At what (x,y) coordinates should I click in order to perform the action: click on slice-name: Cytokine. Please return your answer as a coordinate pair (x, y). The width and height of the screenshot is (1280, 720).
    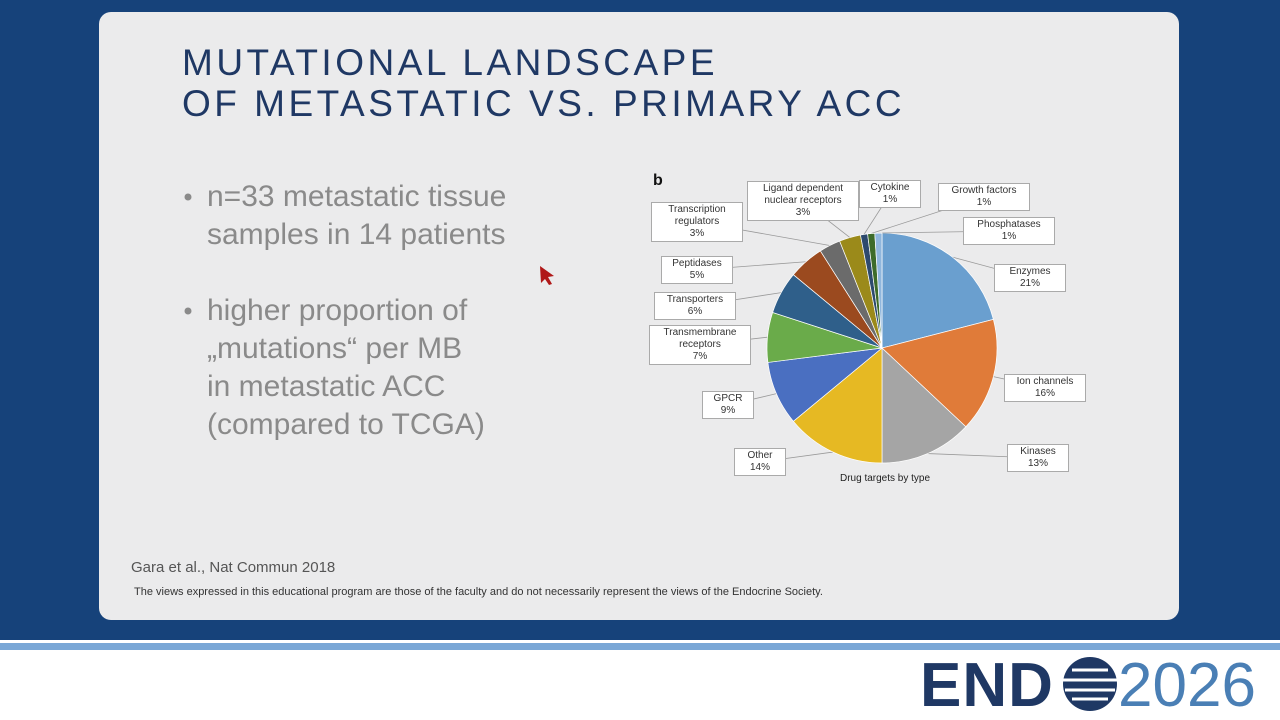
    Looking at the image, I should click on (890, 187).